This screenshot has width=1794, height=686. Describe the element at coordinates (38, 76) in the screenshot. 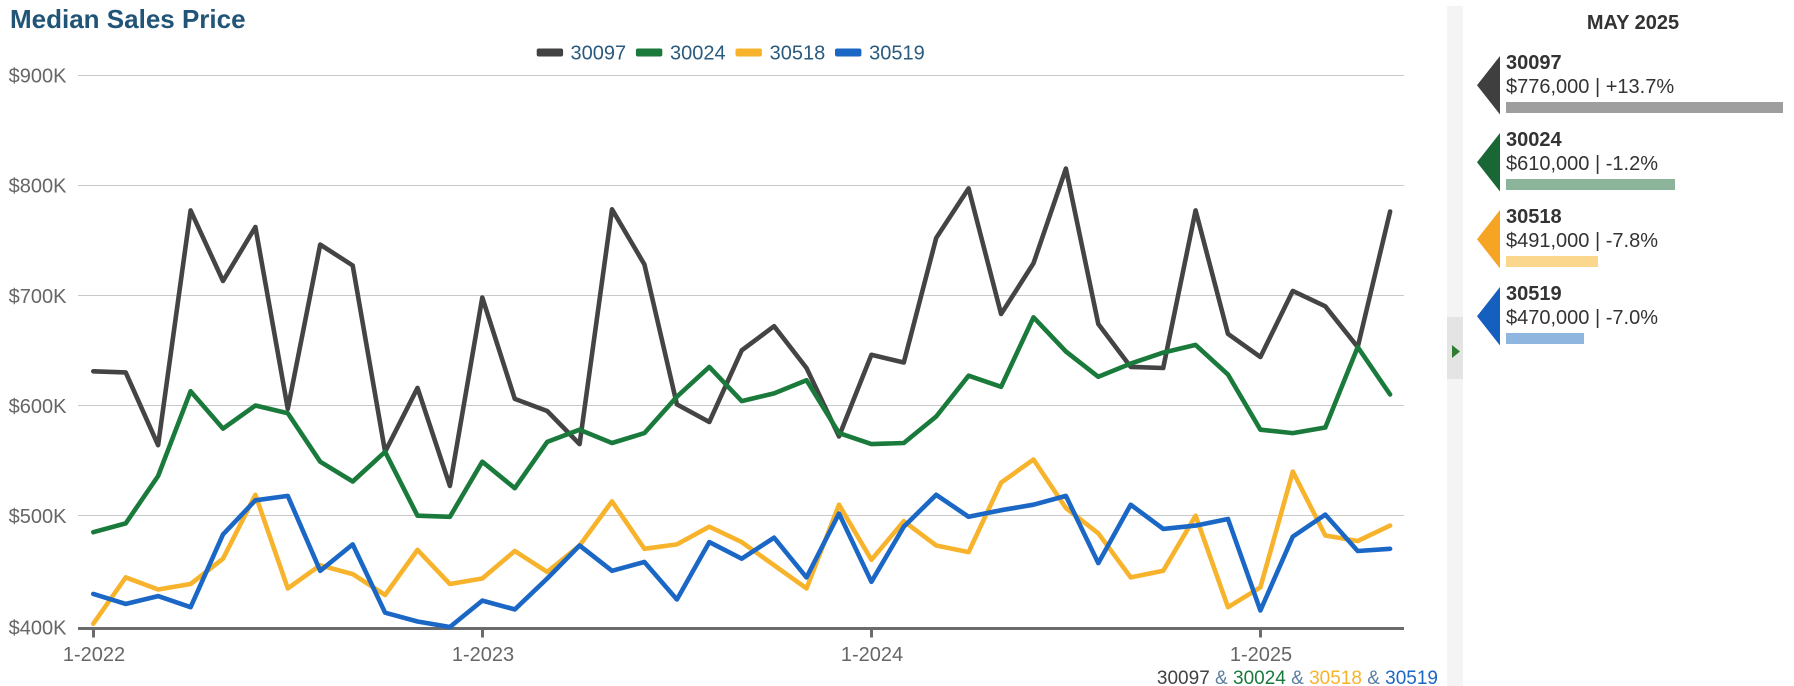

I see `svg-text: $900K` at that location.